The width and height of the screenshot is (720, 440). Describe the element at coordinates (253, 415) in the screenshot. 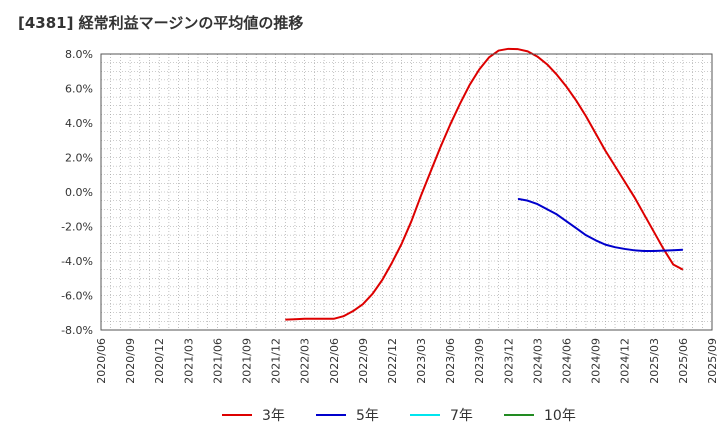

I see `legend-item-3y: 3年` at that location.